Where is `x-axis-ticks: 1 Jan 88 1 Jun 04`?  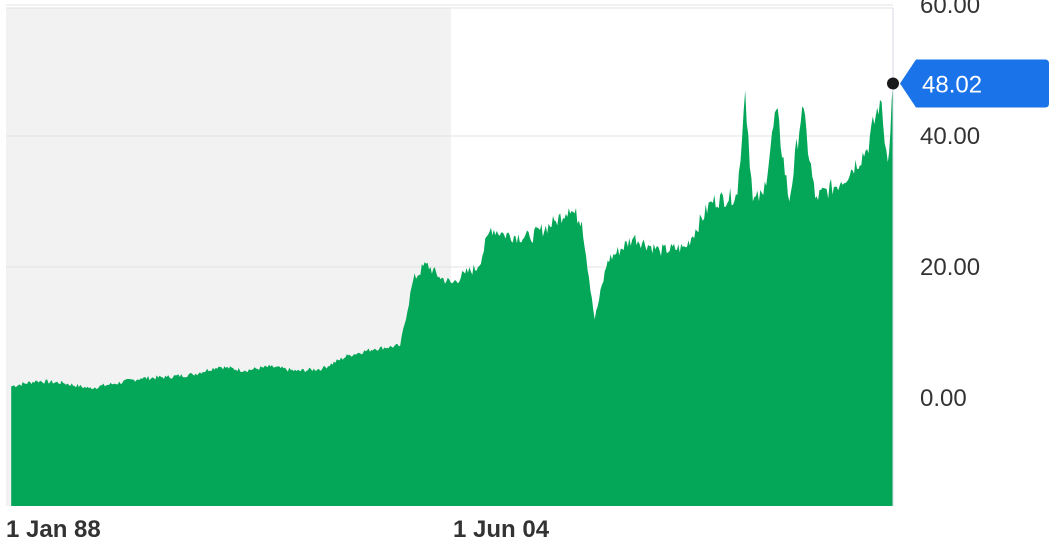 x-axis-ticks: 1 Jan 88 1 Jun 04 is located at coordinates (278, 529).